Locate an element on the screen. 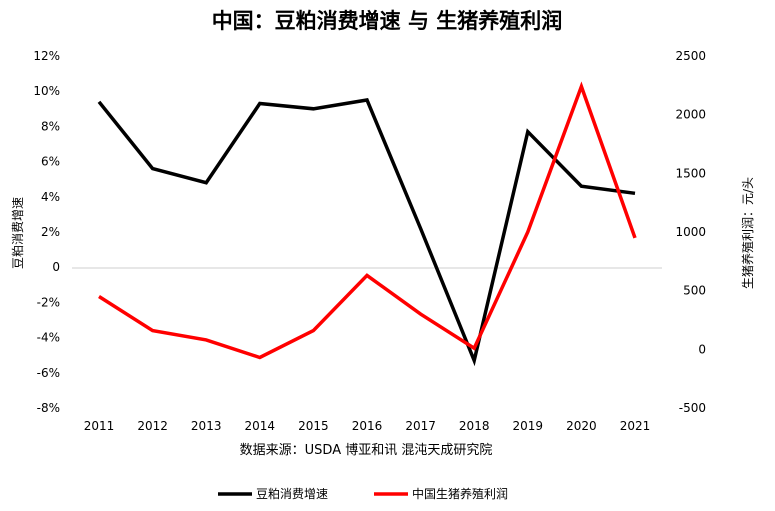 This screenshot has height=511, width=775. left-tick-label: 2% is located at coordinates (50, 232).